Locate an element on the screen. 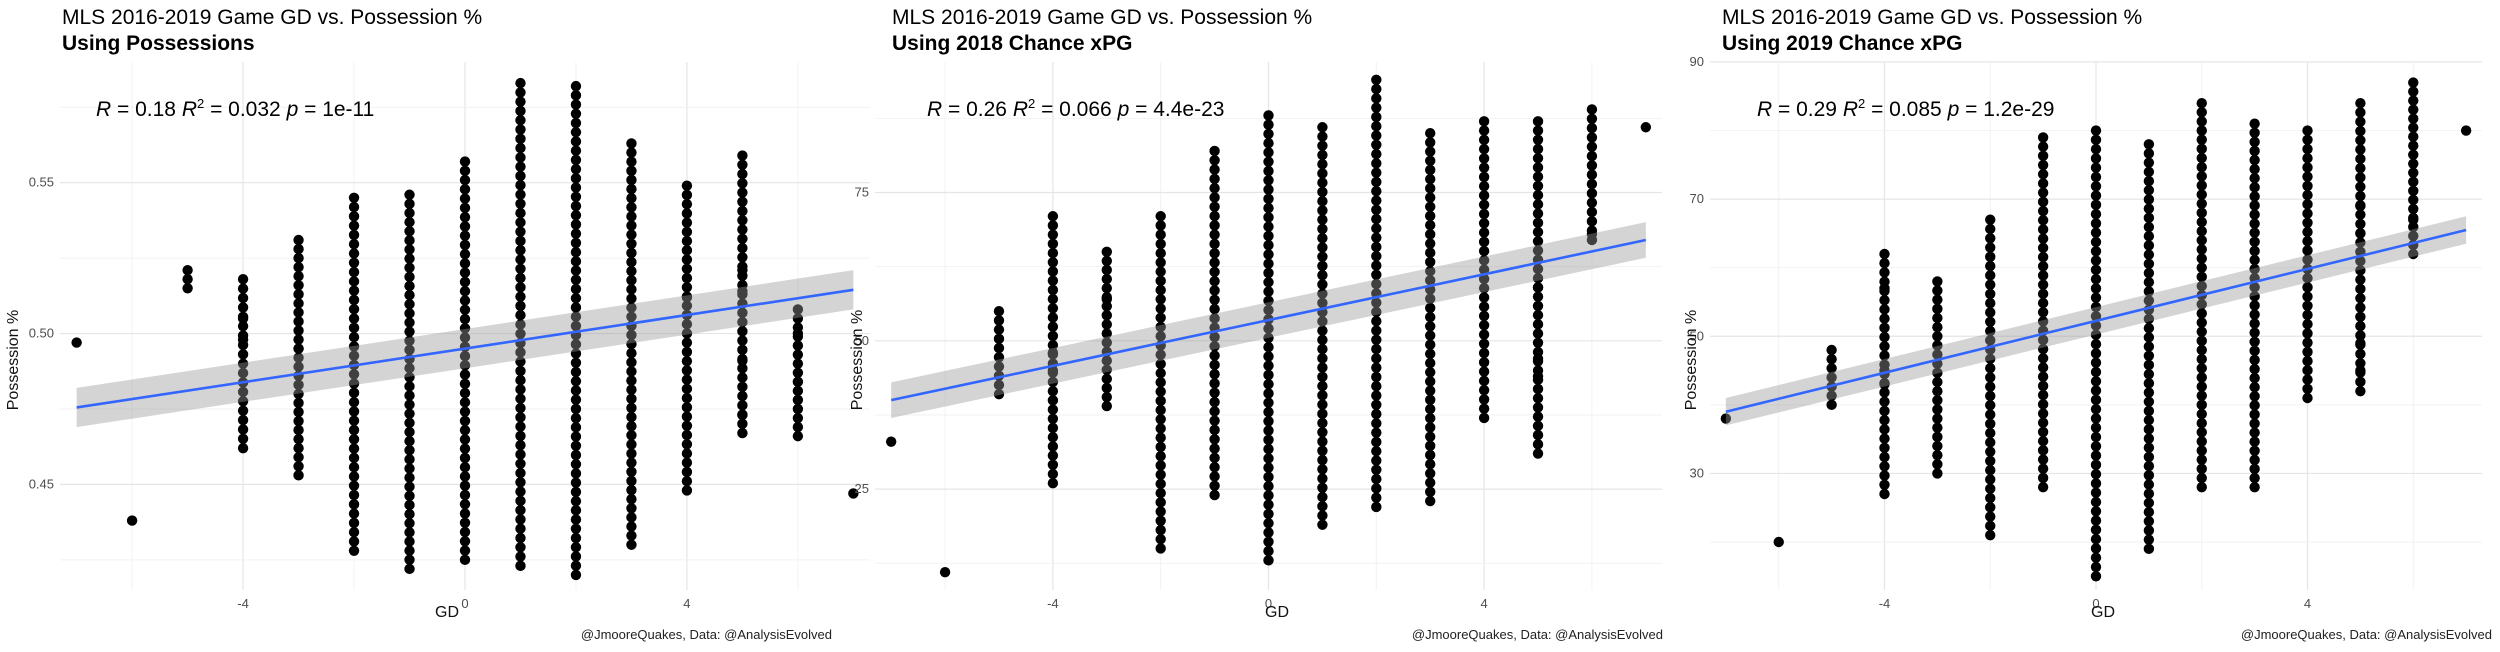 The image size is (2500, 652). y-tick-label: 70 is located at coordinates (1697, 198).